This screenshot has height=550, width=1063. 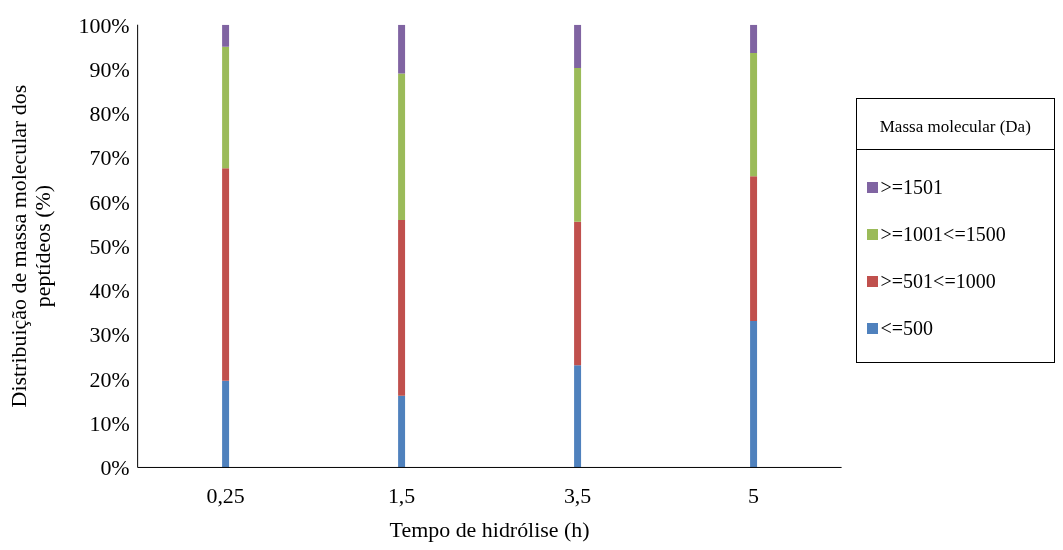 I want to click on x-tick-label: 5, so click(x=754, y=495).